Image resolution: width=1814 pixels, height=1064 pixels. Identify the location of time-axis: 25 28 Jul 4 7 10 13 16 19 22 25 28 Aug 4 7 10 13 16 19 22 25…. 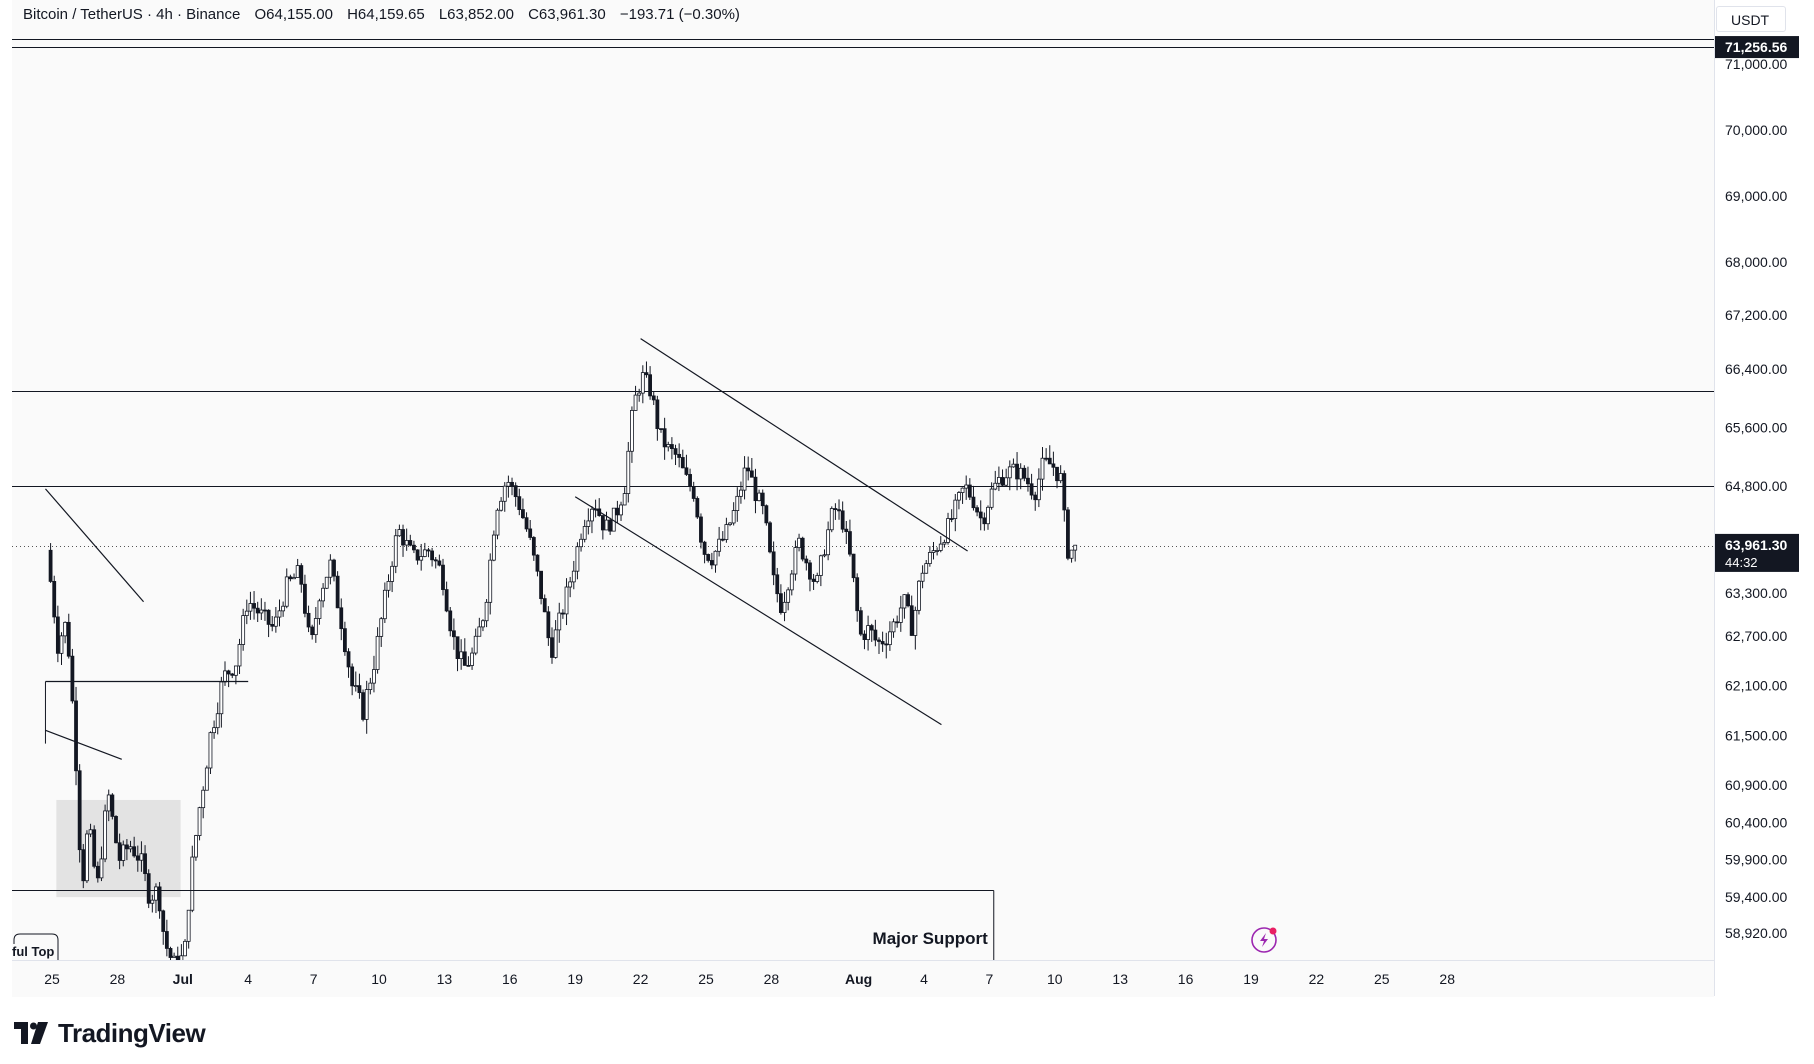
(863, 978).